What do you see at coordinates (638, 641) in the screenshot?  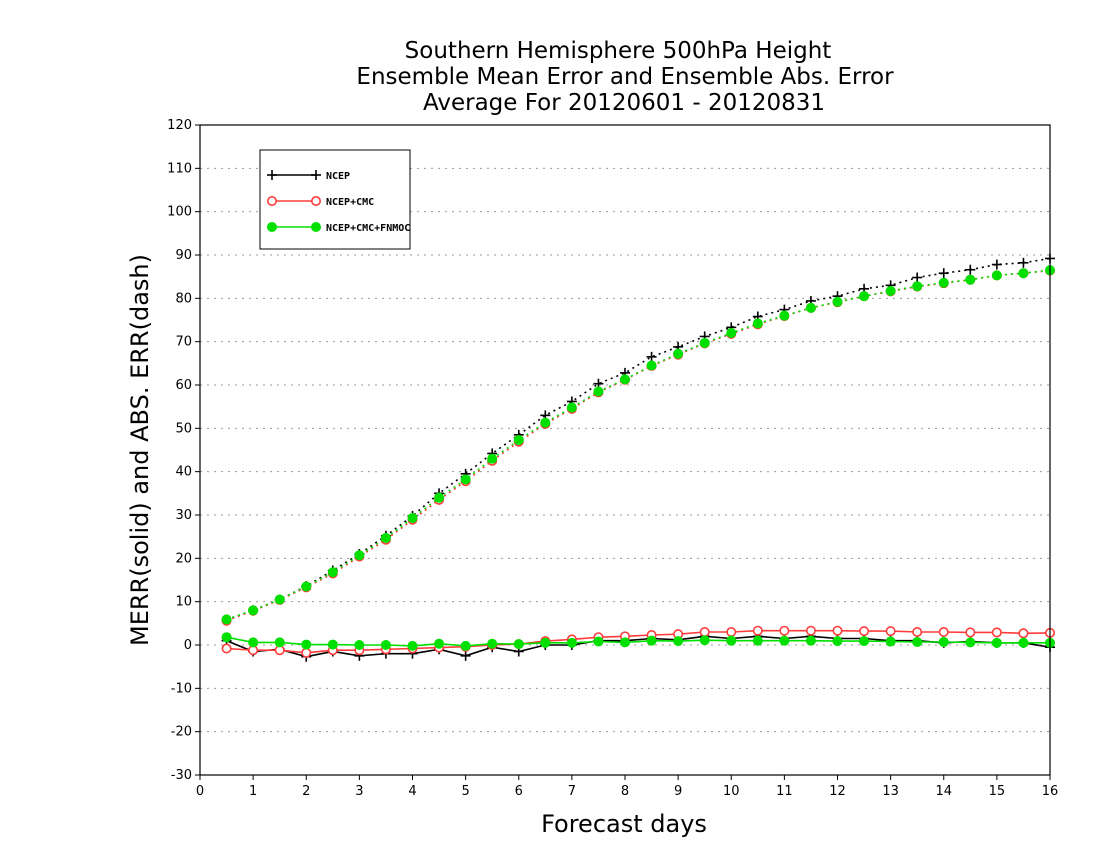 I see `mean-err-line` at bounding box center [638, 641].